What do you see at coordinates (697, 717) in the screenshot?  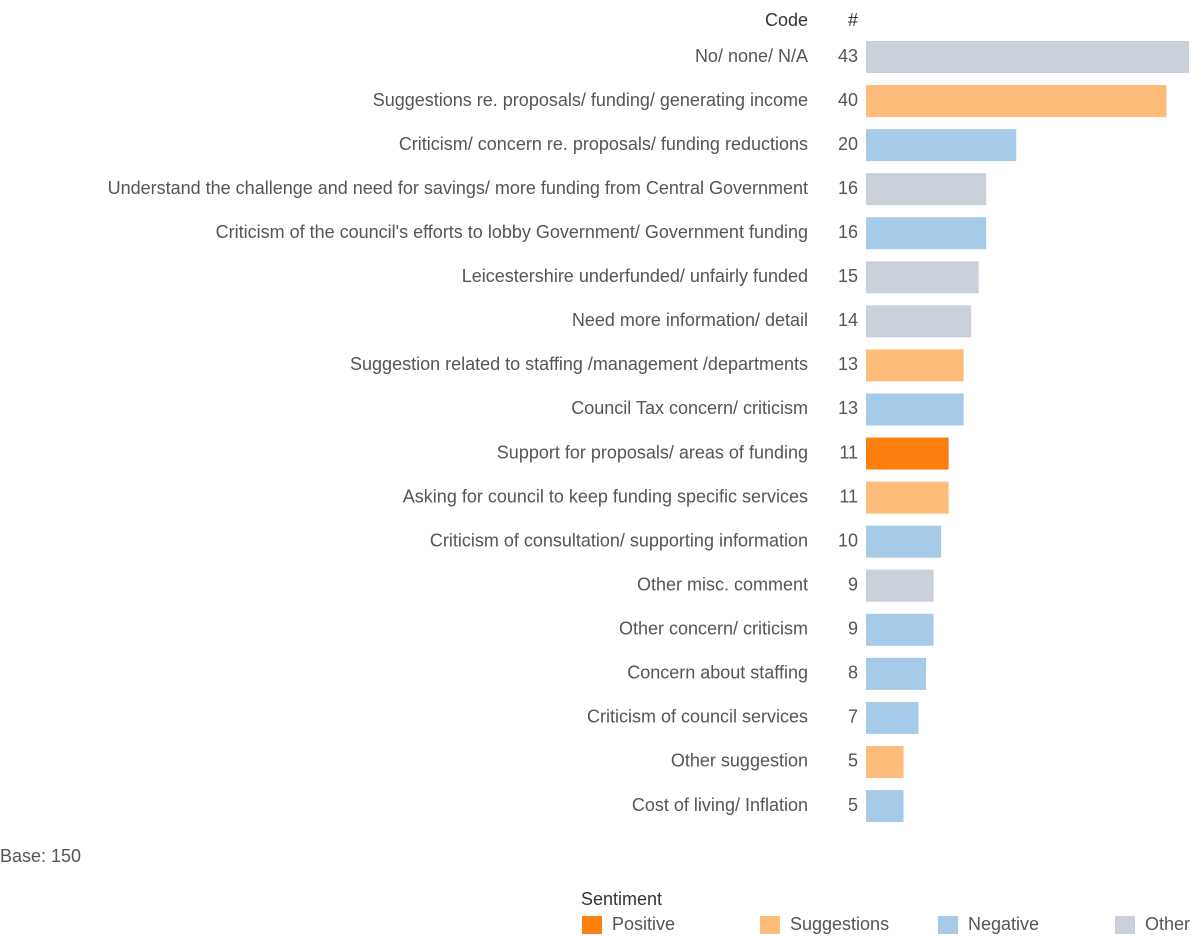 I see `category-label: Criticism of council services` at bounding box center [697, 717].